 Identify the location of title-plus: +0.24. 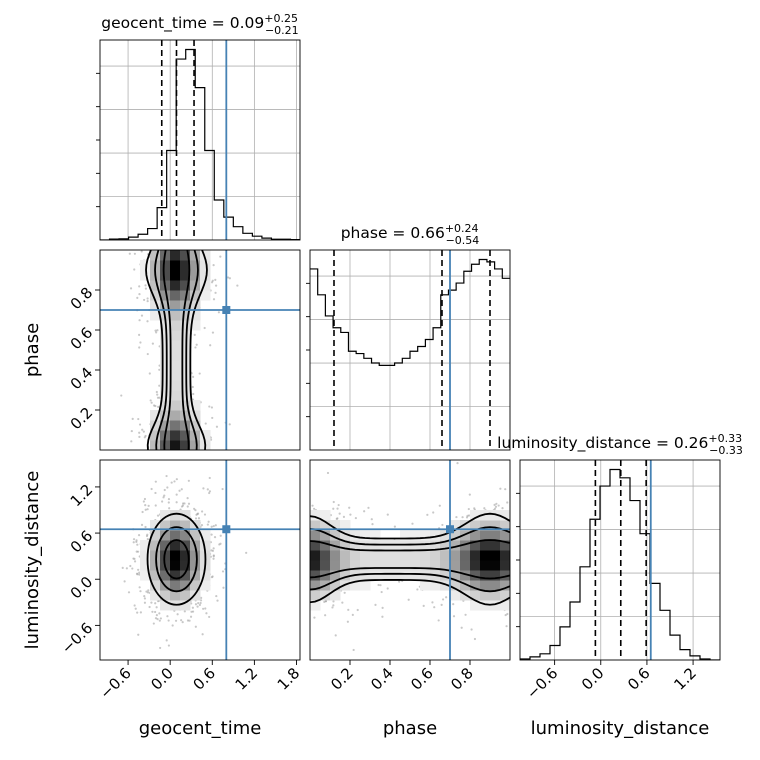
(462, 228).